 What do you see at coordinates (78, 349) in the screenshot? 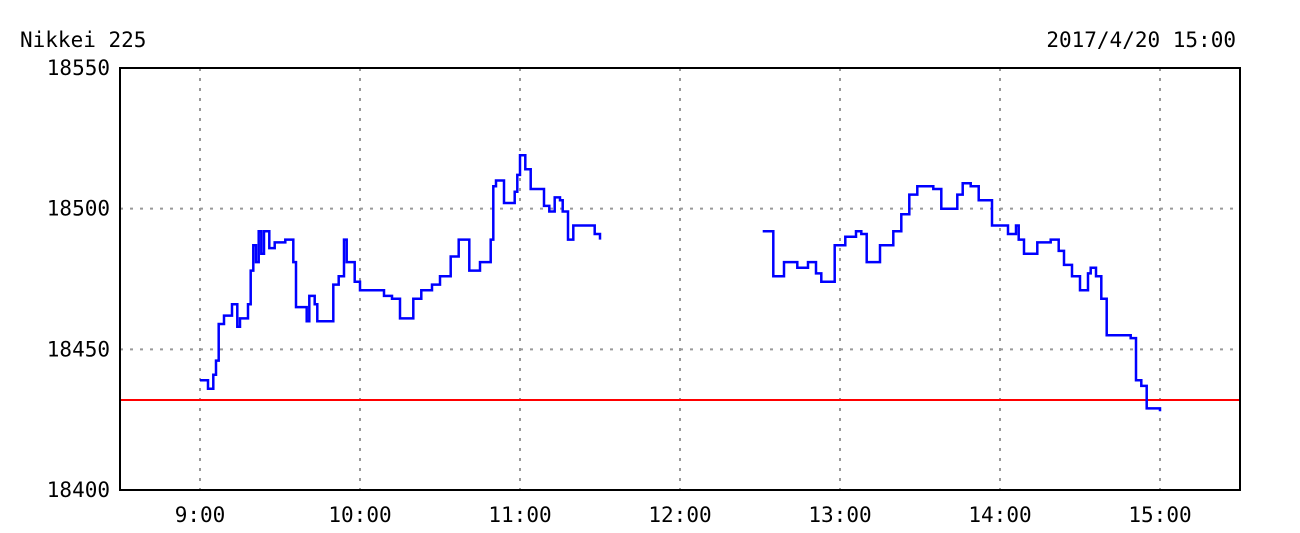
I see `y-tick-label: 18450` at bounding box center [78, 349].